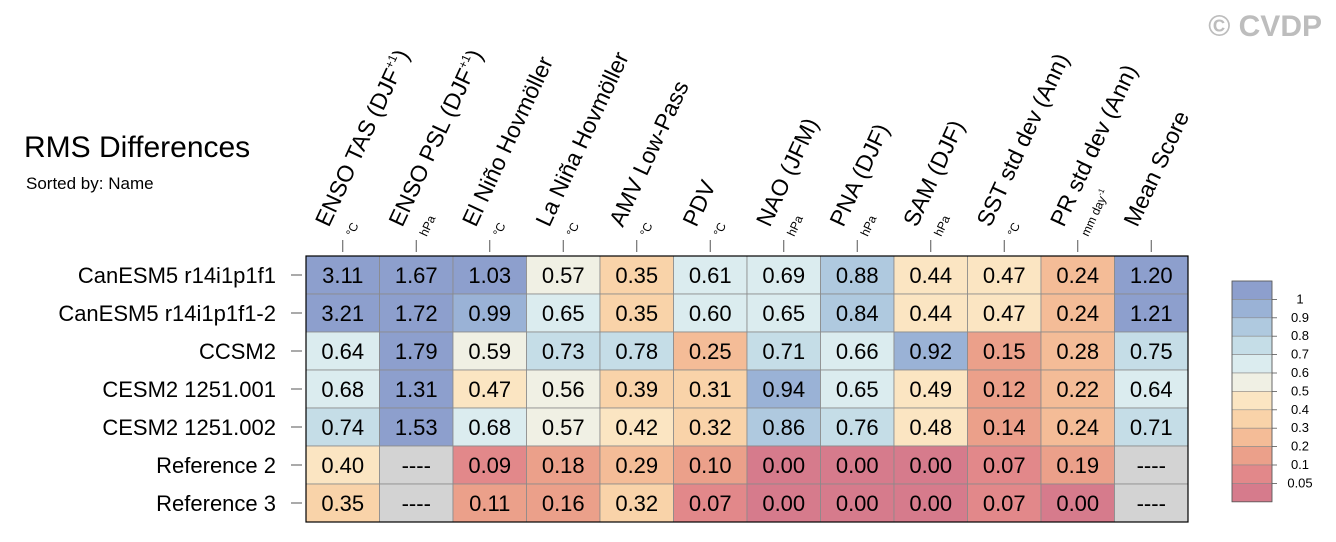 The height and width of the screenshot is (542, 1336). I want to click on column-header: SST std dev (Ann)°C, so click(1022, 143).